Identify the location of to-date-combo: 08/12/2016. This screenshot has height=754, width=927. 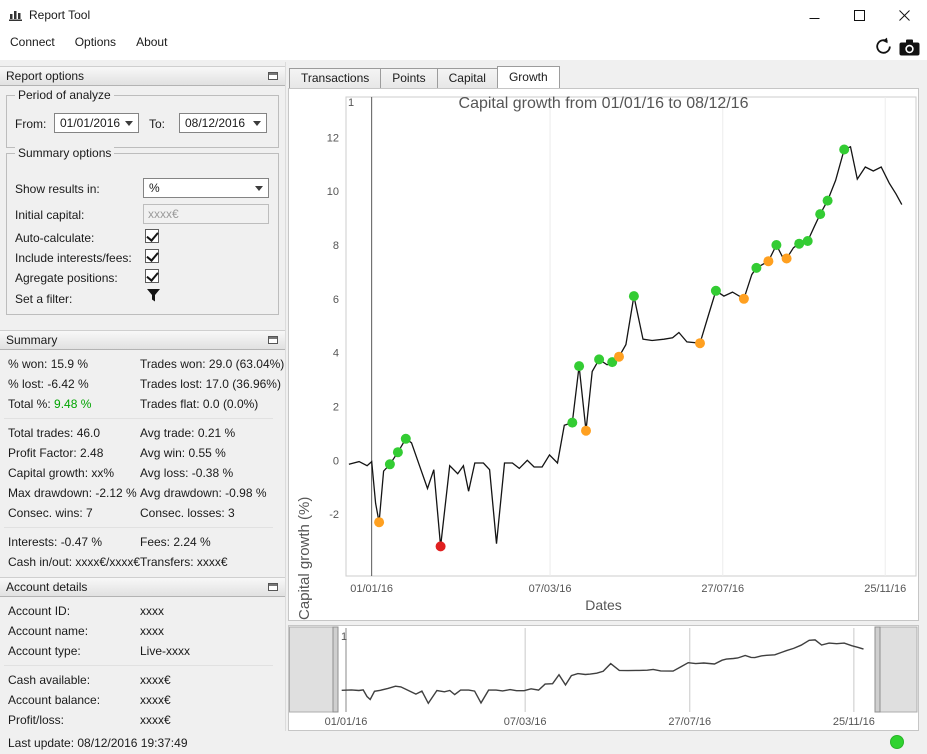
(223, 123).